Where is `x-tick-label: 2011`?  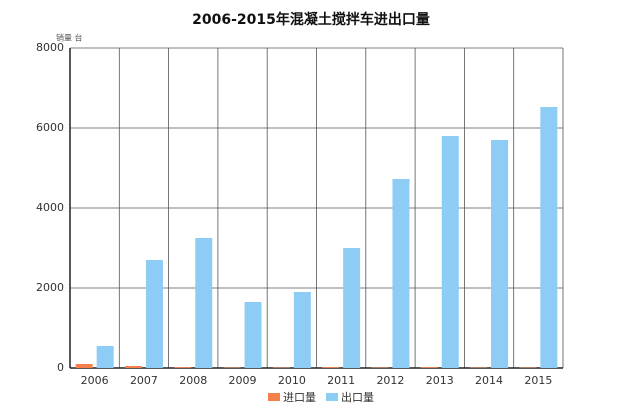 x-tick-label: 2011 is located at coordinates (341, 380).